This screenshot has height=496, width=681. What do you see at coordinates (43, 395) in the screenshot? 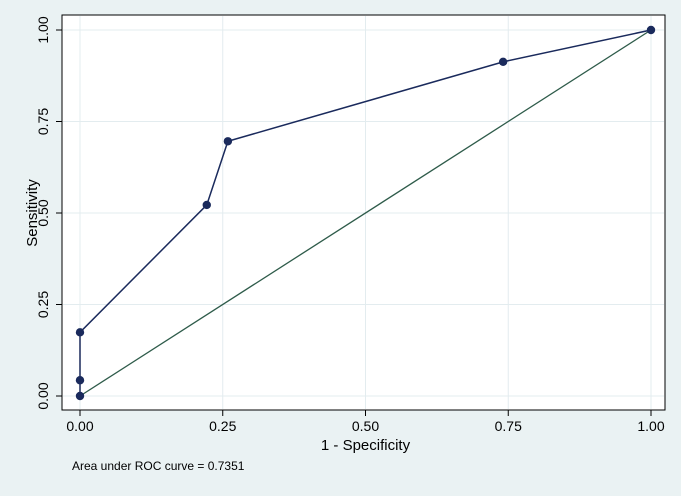
I see `y-tick-label: 0.00` at bounding box center [43, 395].